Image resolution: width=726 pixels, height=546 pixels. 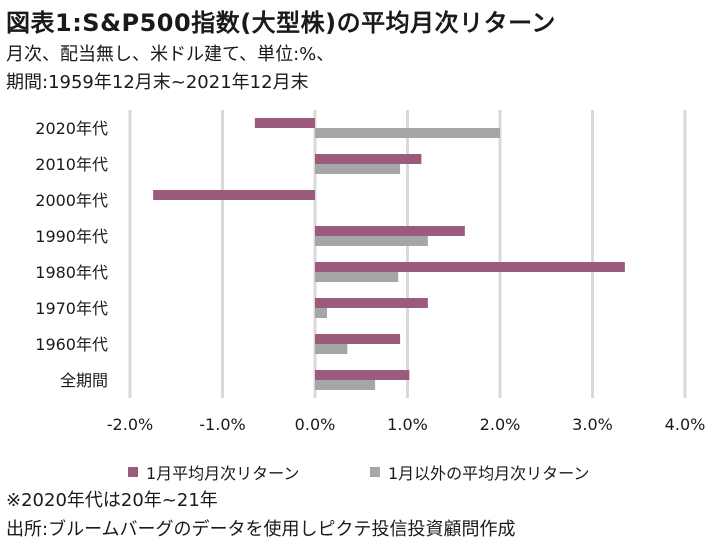 What do you see at coordinates (71, 344) in the screenshot?
I see `category-label: 1960年代` at bounding box center [71, 344].